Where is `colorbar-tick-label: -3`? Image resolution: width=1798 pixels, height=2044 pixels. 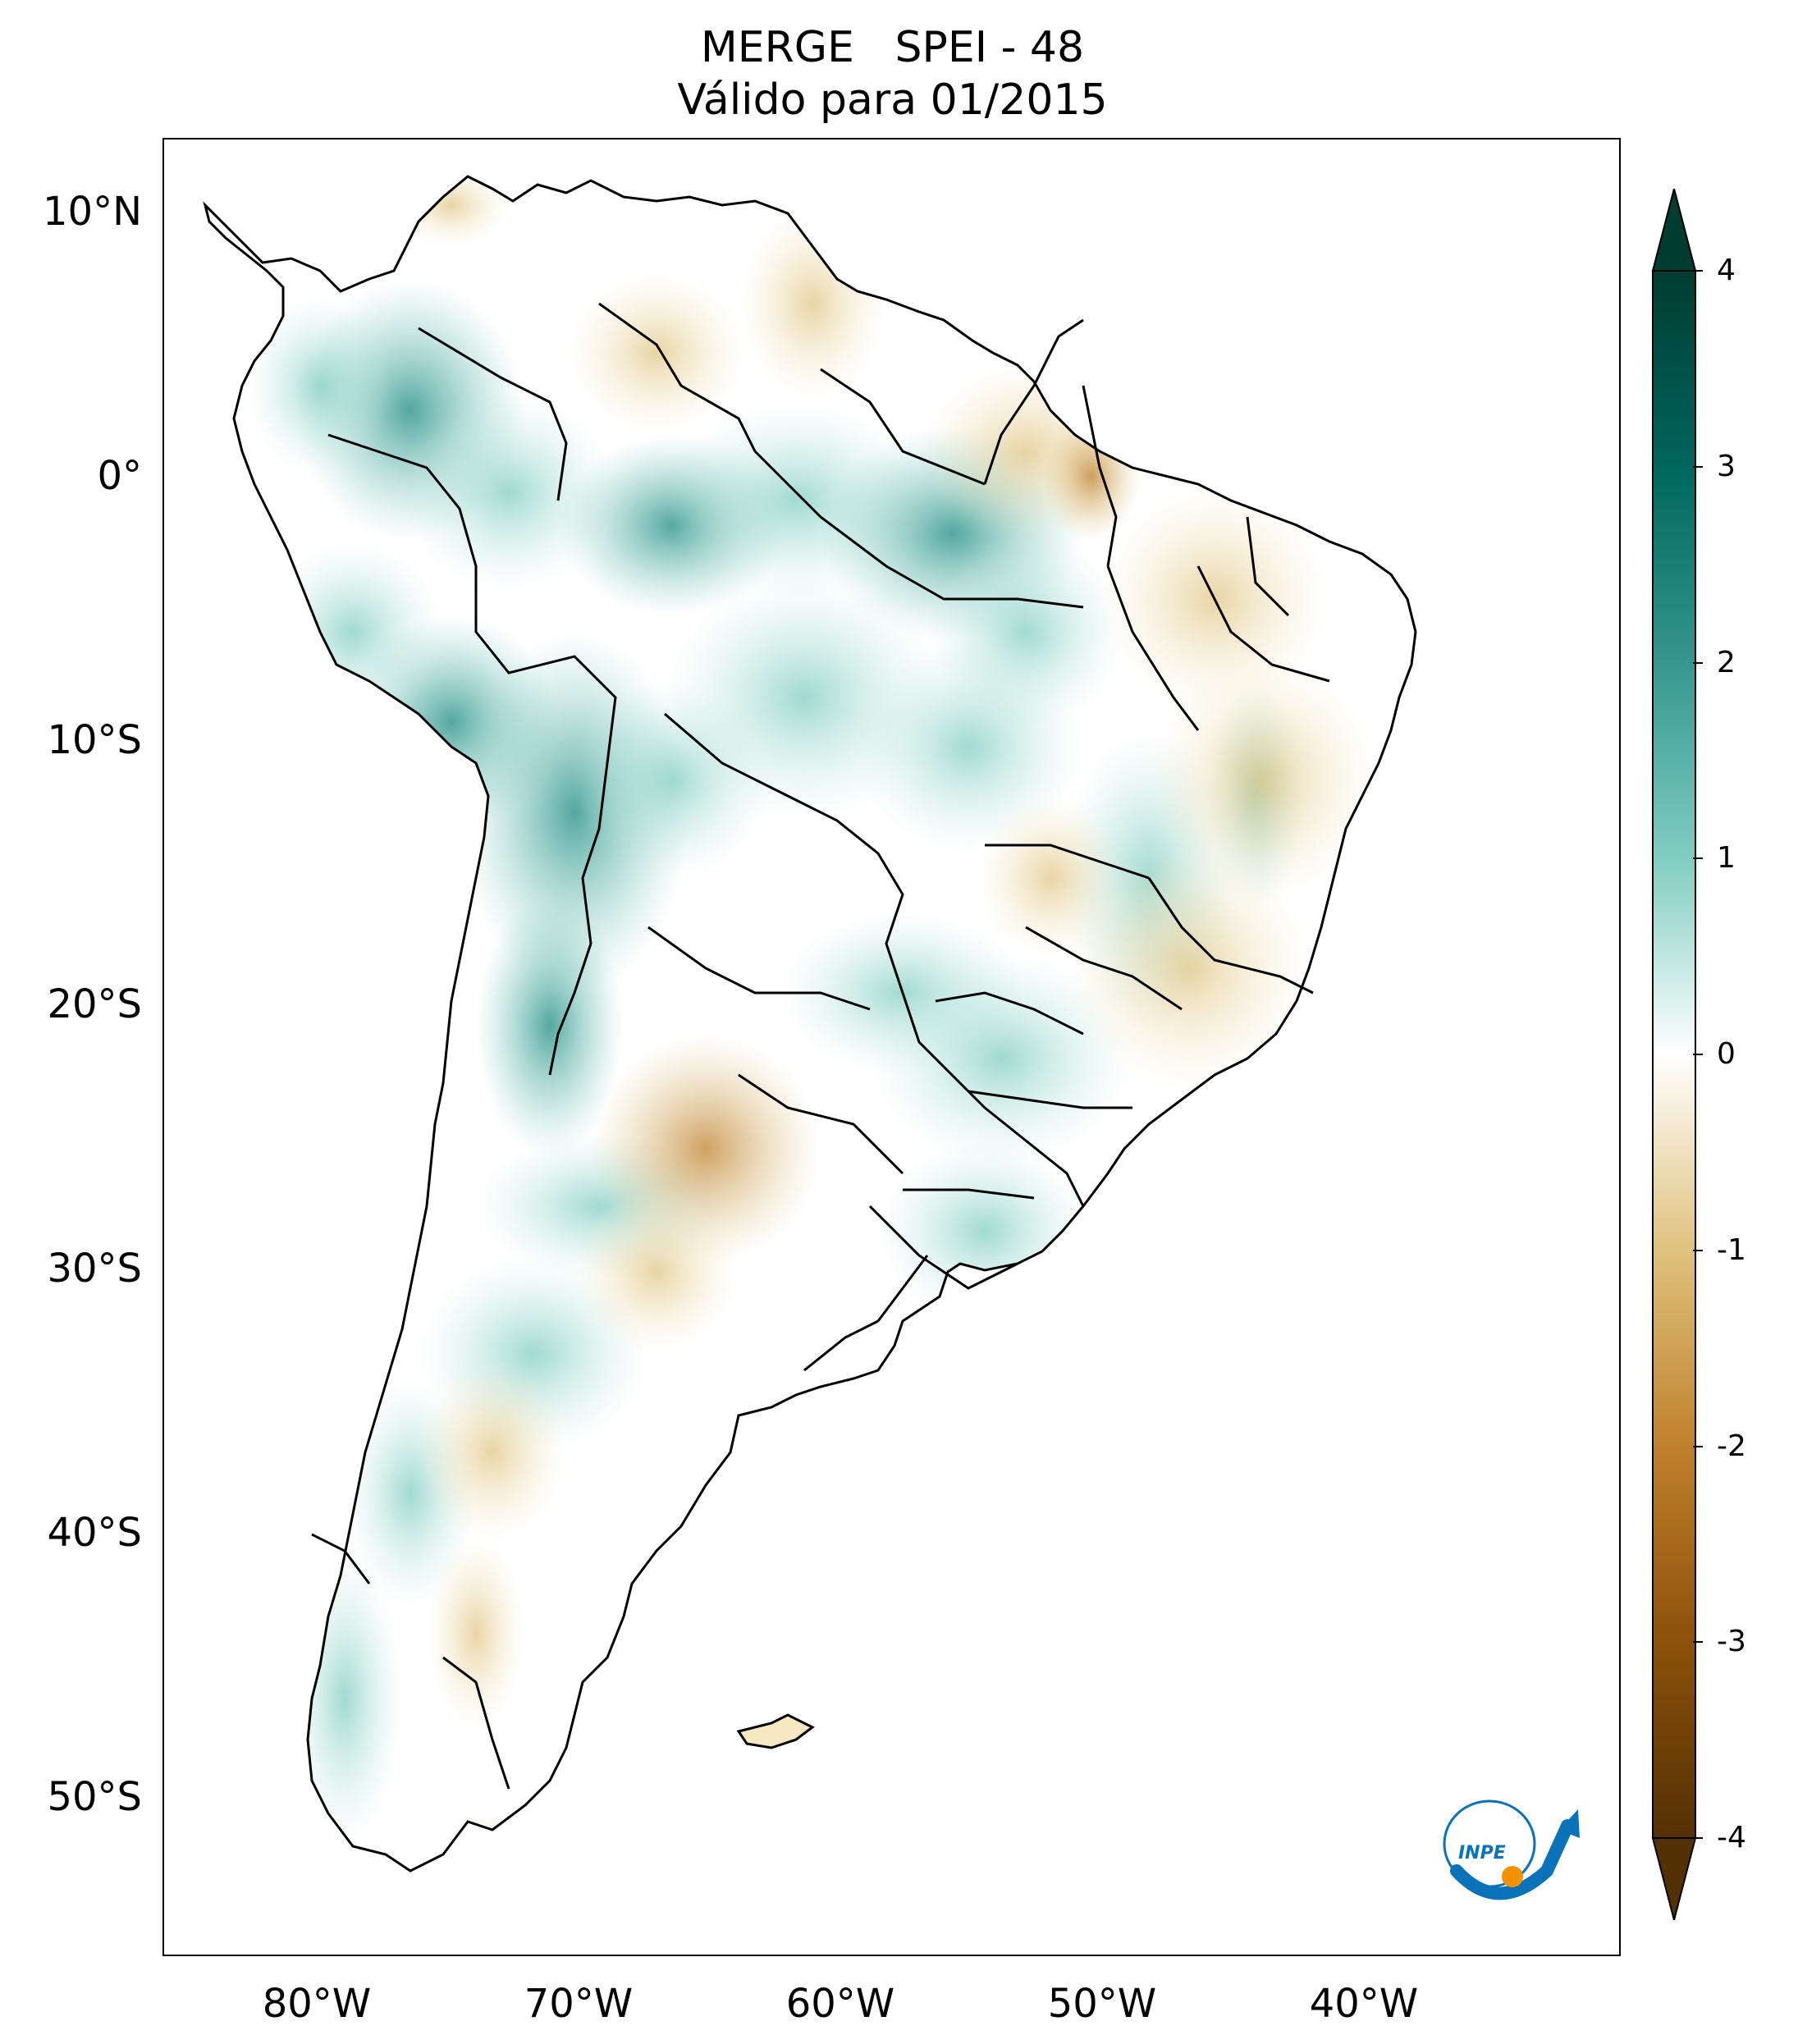
colorbar-tick-label: -3 is located at coordinates (1731, 1642).